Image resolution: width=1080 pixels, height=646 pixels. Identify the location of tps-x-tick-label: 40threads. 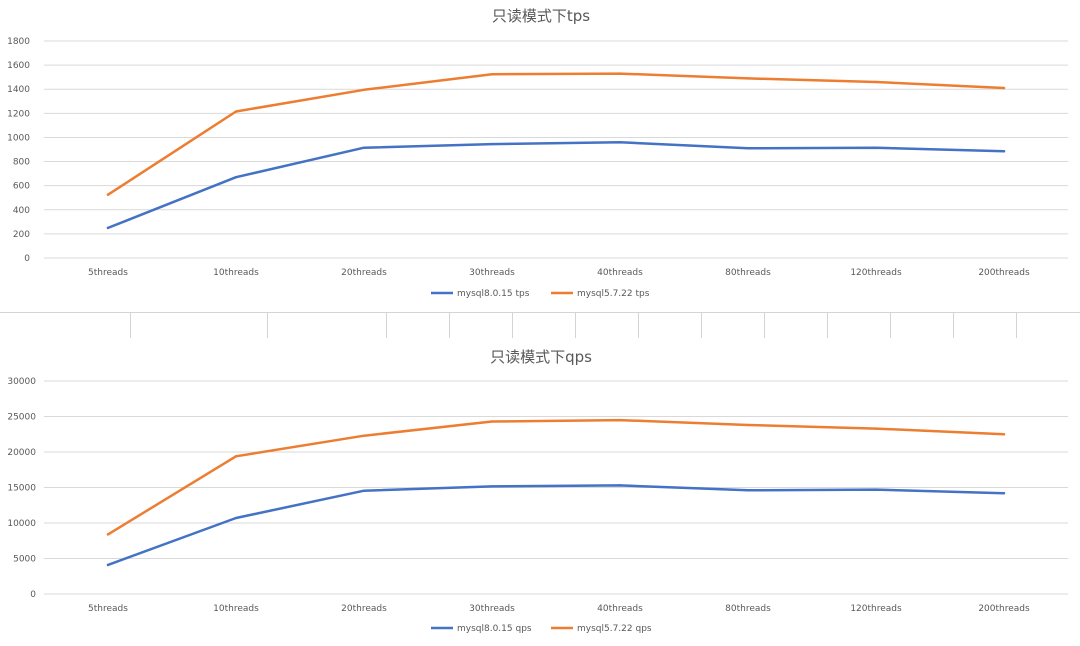
(620, 273).